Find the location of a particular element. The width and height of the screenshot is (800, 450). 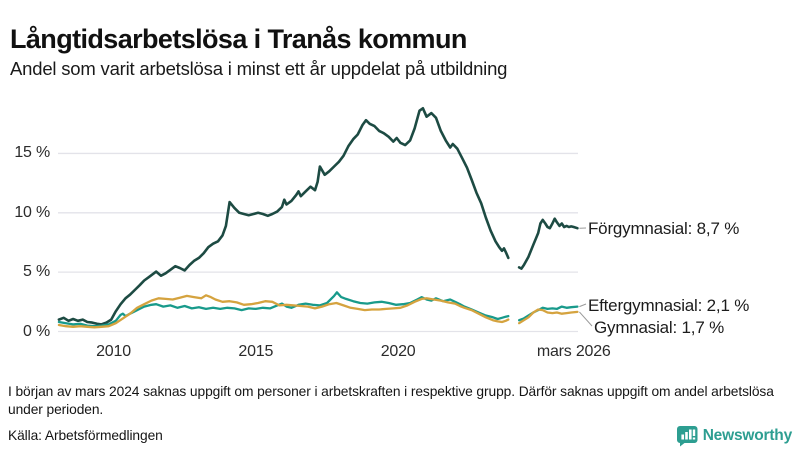

y-axis-tick-label: 15 % is located at coordinates (32, 153).